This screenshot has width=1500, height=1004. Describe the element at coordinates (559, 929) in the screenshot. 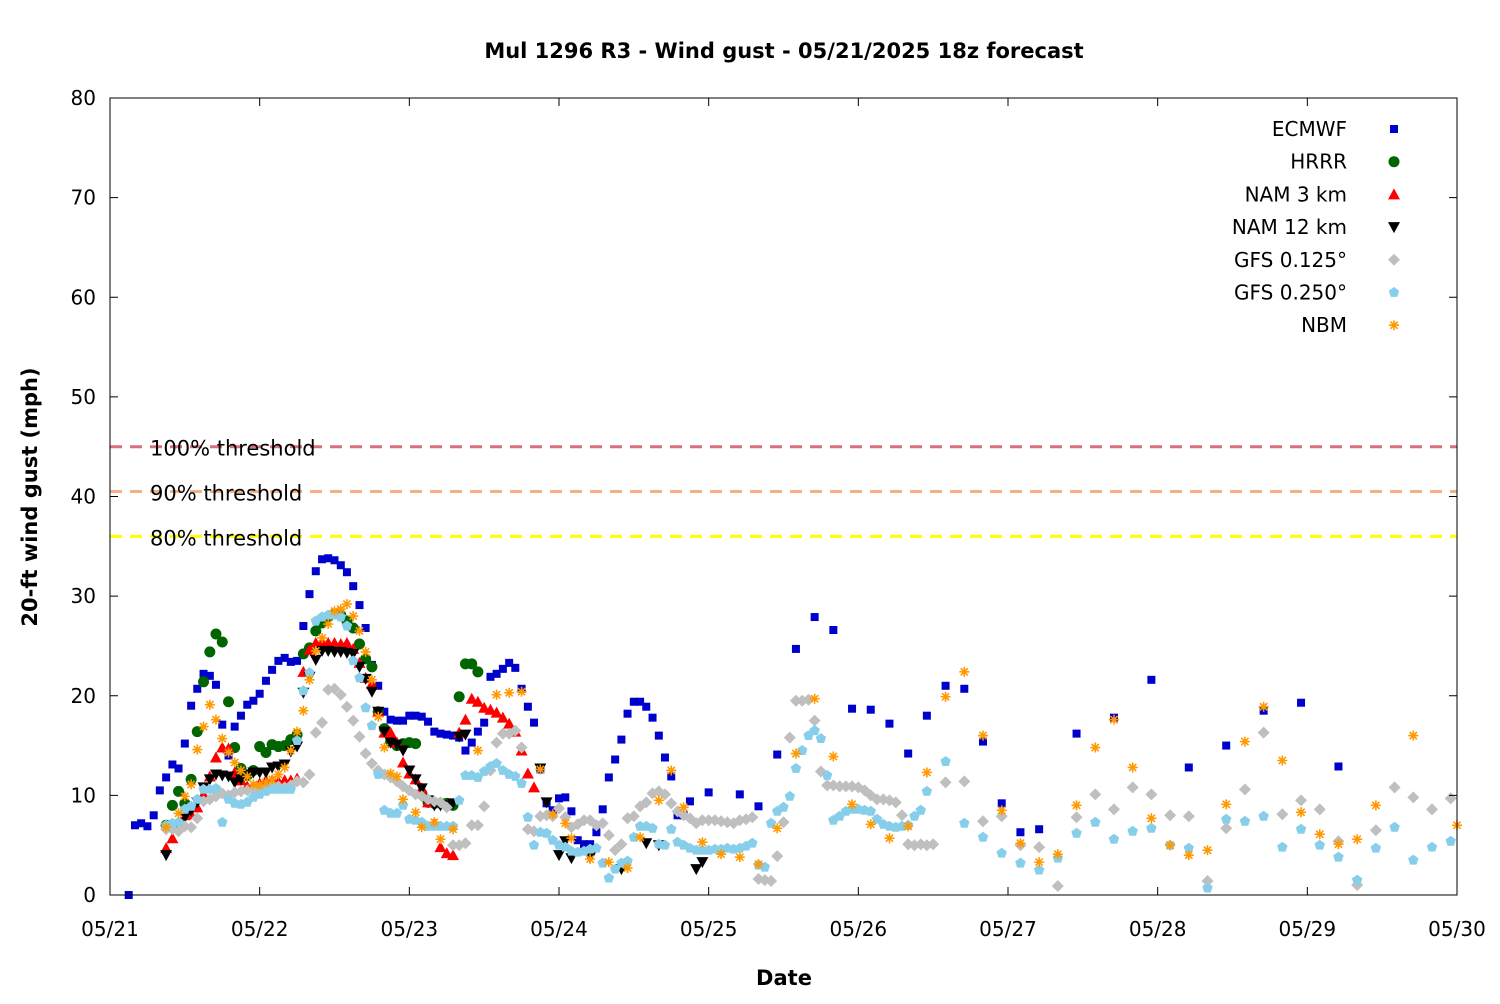

I see `x-tick-label: 05/24` at that location.